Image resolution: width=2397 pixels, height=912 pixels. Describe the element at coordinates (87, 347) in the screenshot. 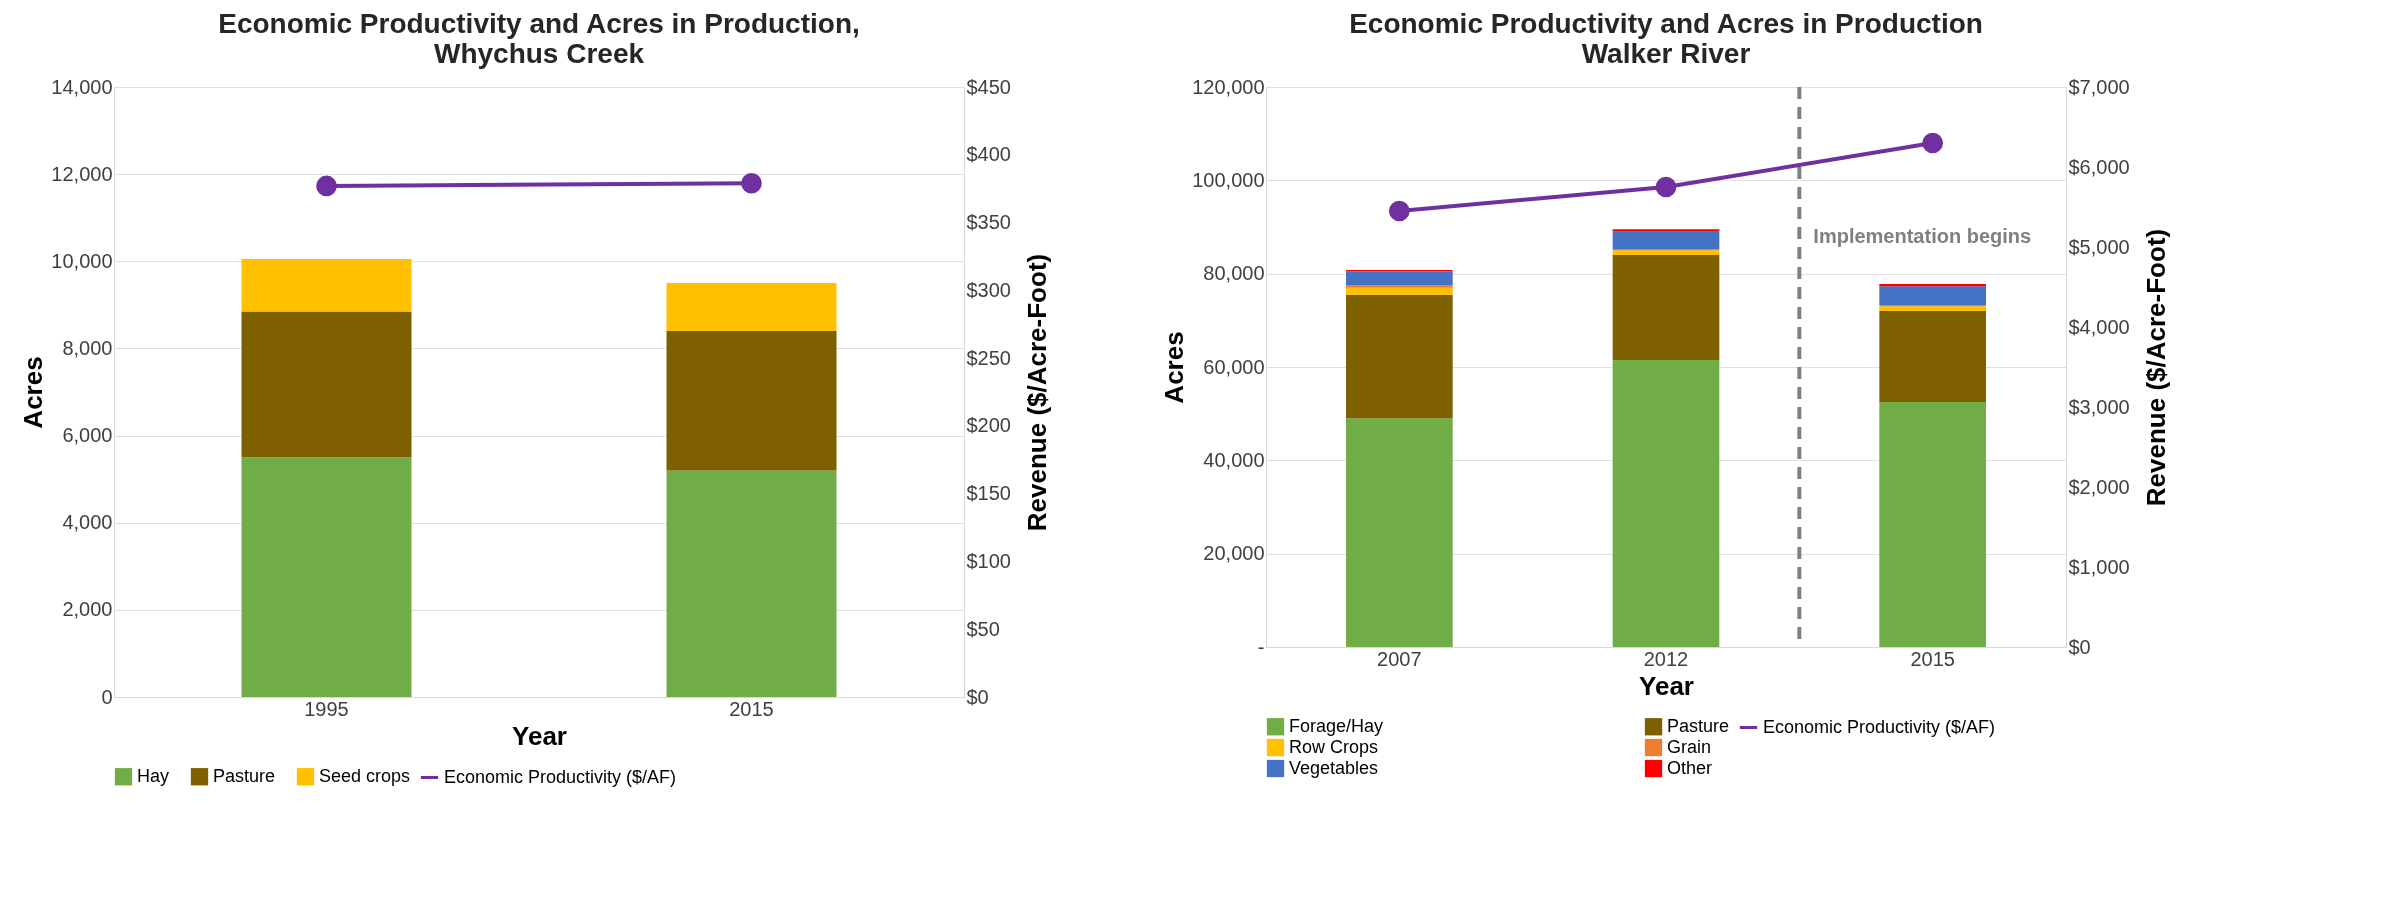

I see `y-tick-label: 8,000` at that location.